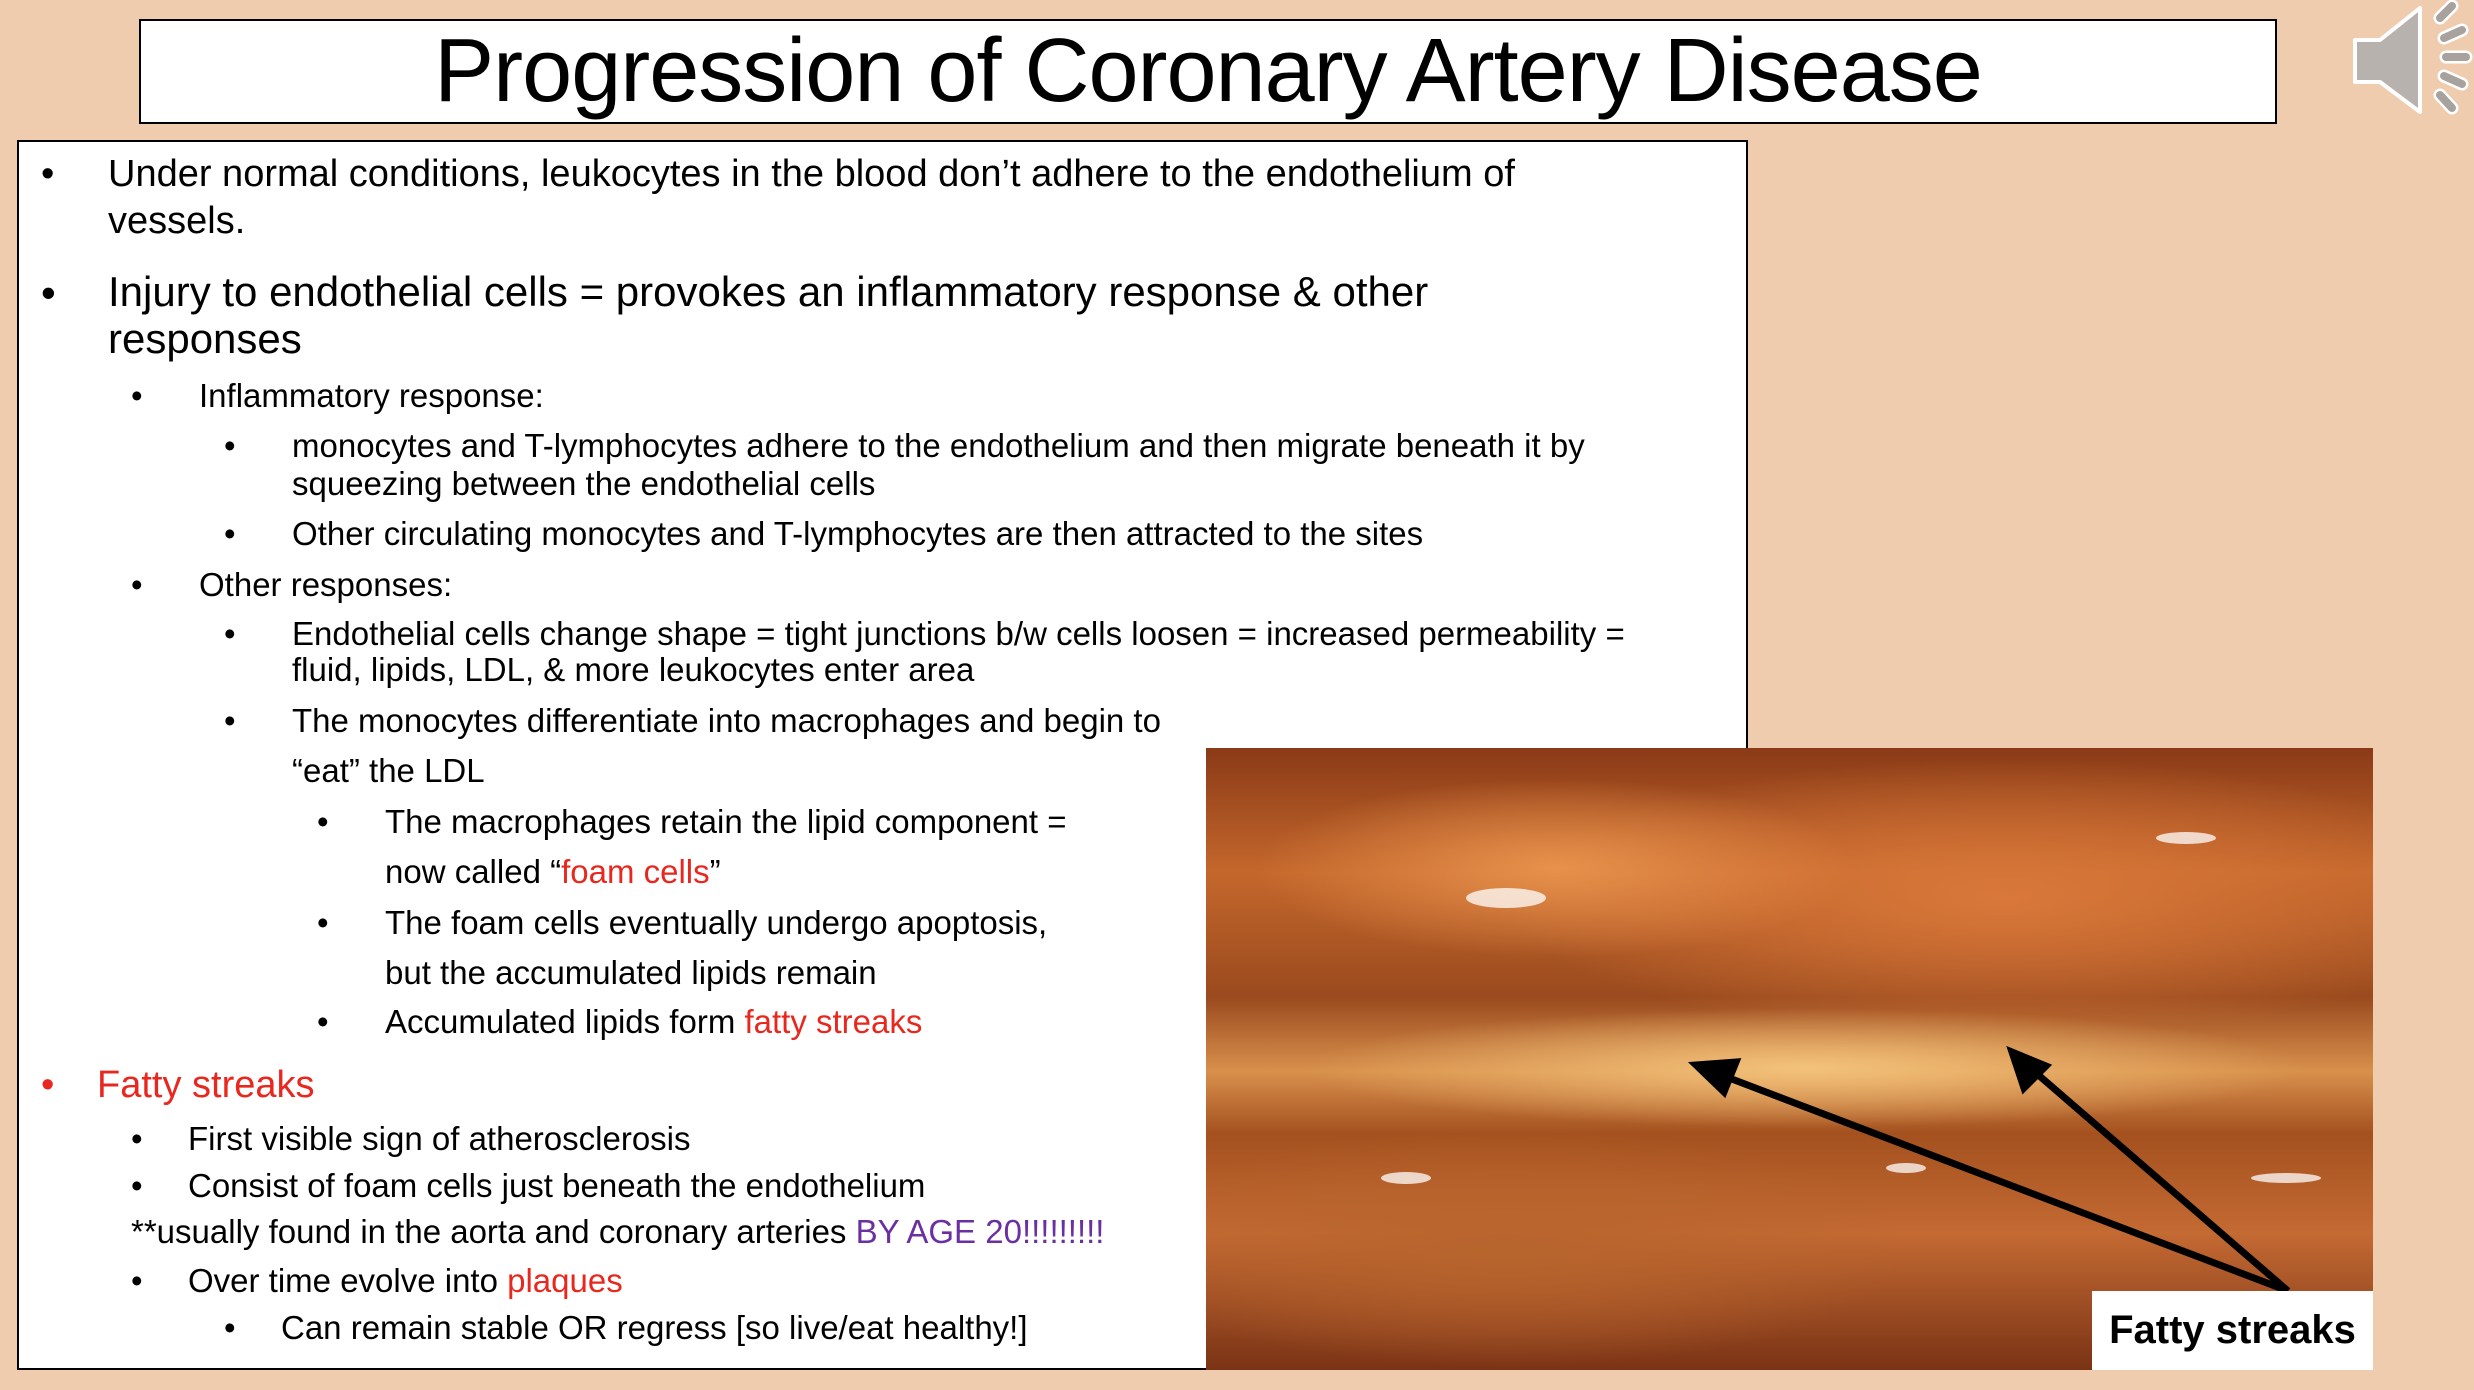 The image size is (2474, 1390). Describe the element at coordinates (177, 221) in the screenshot. I see `bullet-text: vessels.` at that location.